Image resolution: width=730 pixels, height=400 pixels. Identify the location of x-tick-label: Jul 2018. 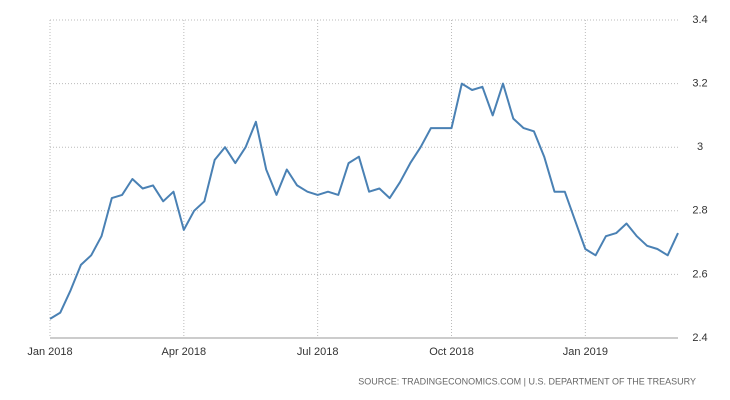
(318, 352).